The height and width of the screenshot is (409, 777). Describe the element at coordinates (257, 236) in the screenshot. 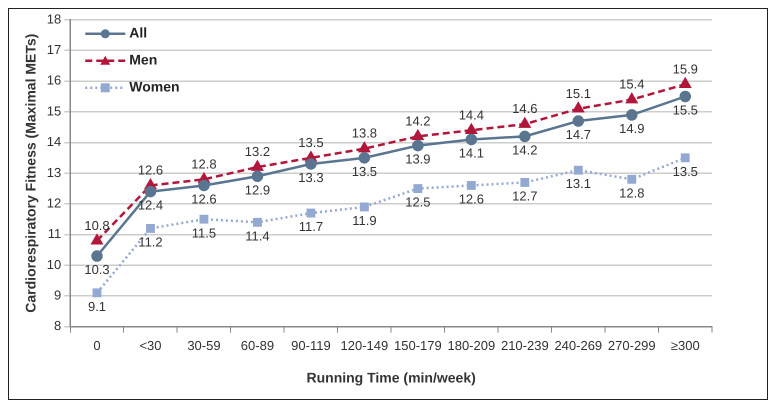

I see `data-label: 11.4` at that location.